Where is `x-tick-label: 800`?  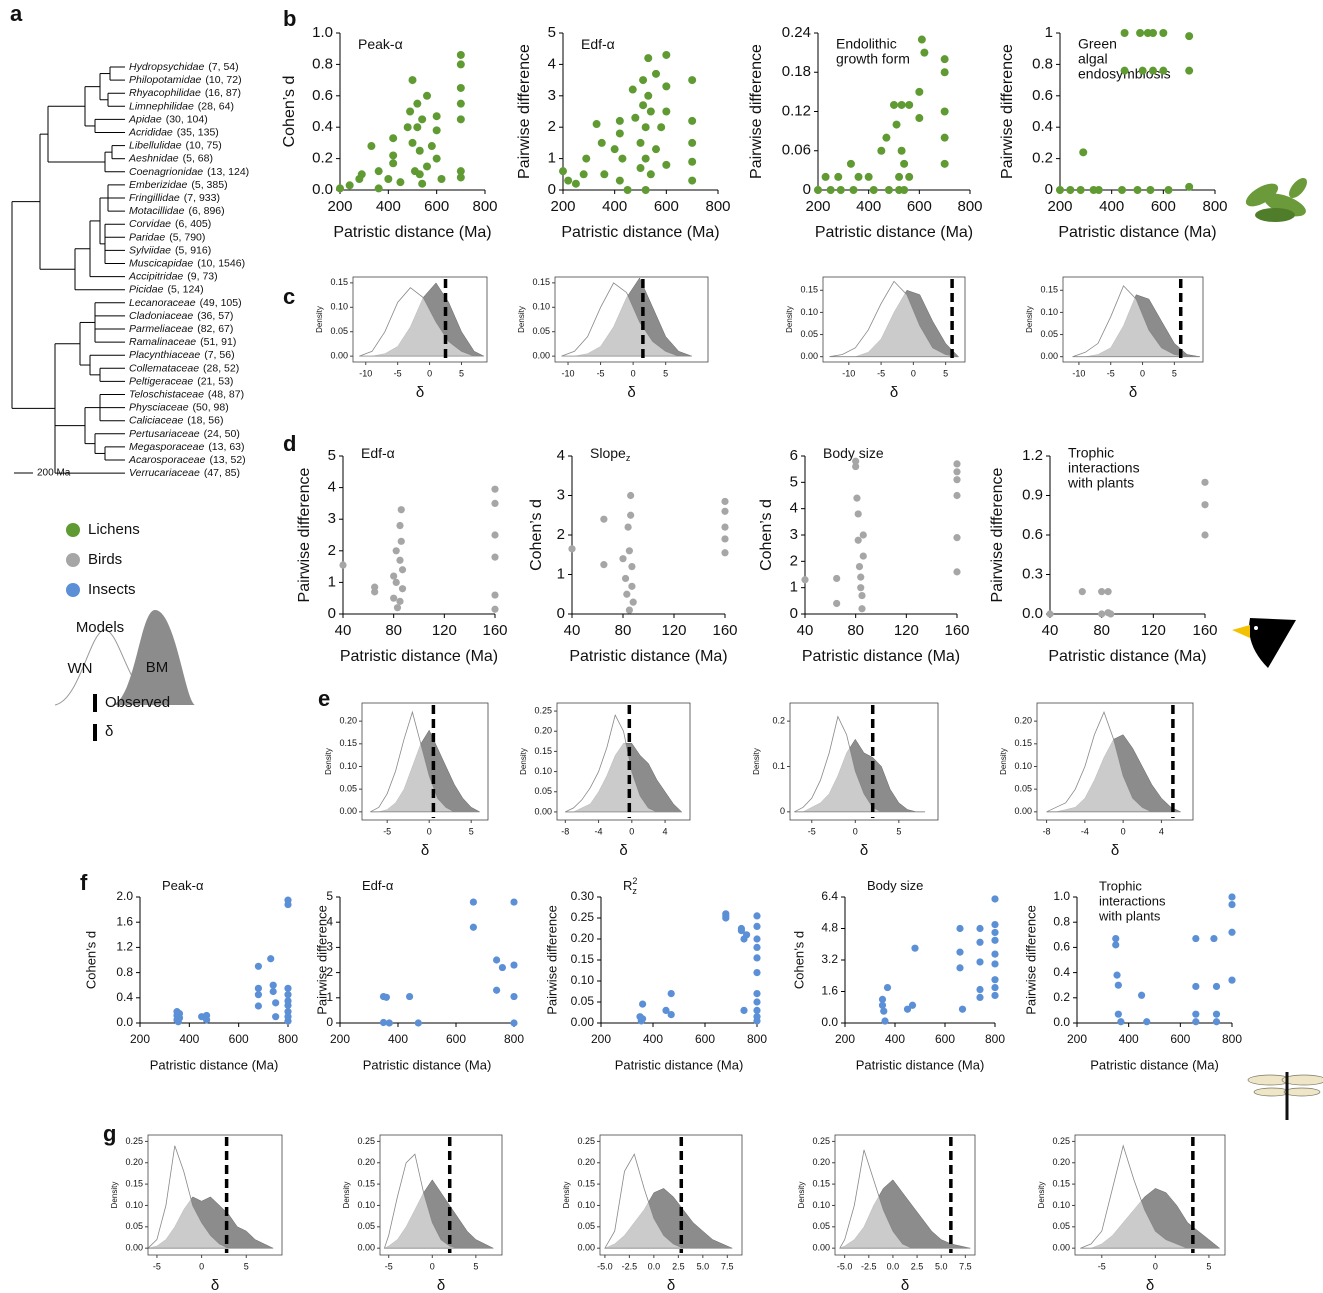 x-tick-label: 800 is located at coordinates (969, 206).